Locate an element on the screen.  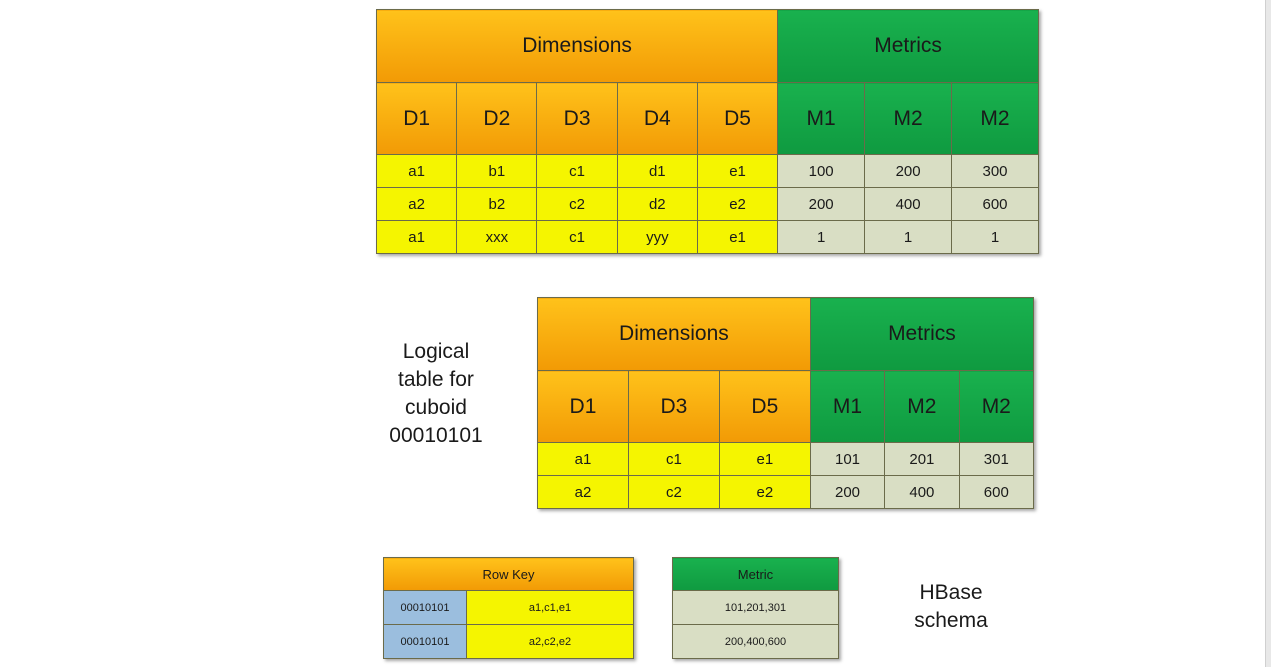
cell: d1 is located at coordinates (657, 171).